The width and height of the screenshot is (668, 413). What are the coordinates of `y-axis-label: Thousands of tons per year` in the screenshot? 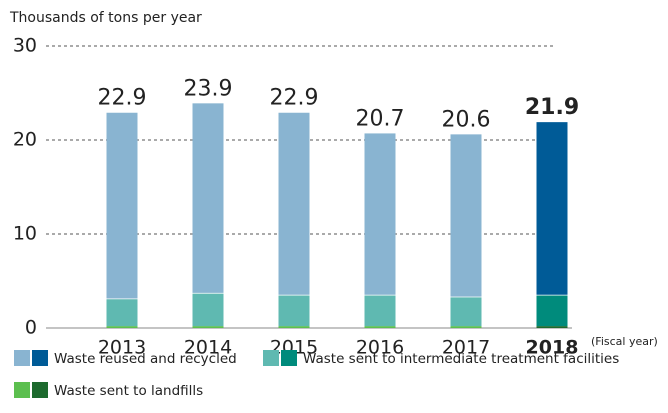 It's located at (105, 18).